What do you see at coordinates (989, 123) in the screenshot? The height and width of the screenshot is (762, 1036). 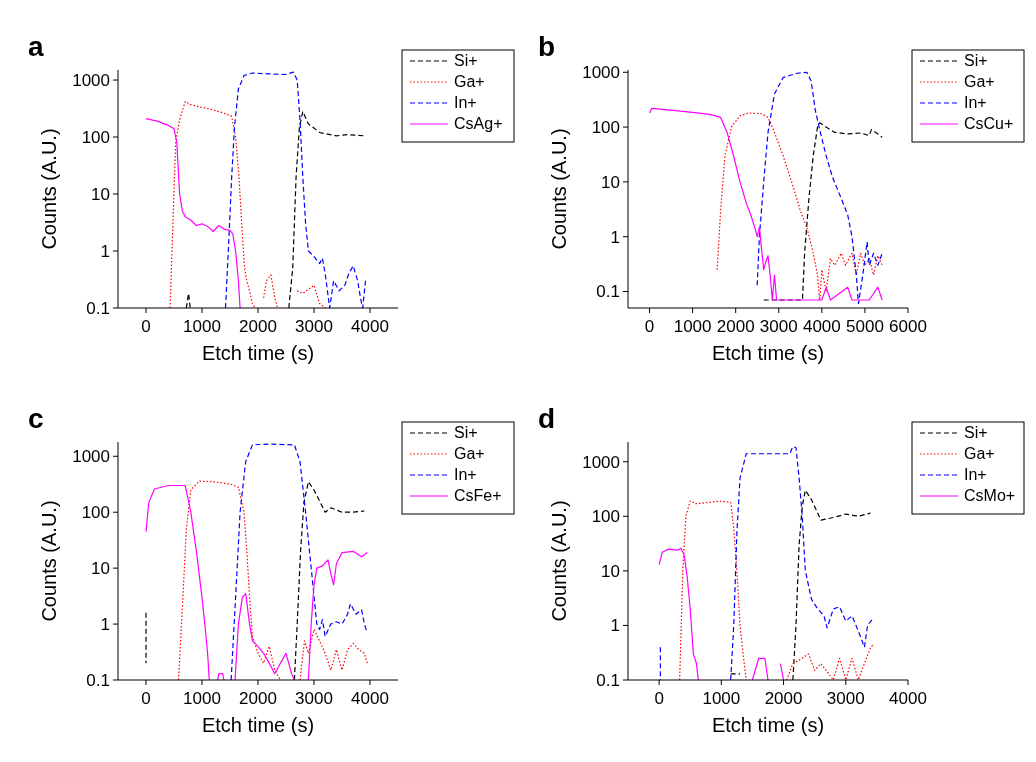 I see `legend-label: CsCu+` at bounding box center [989, 123].